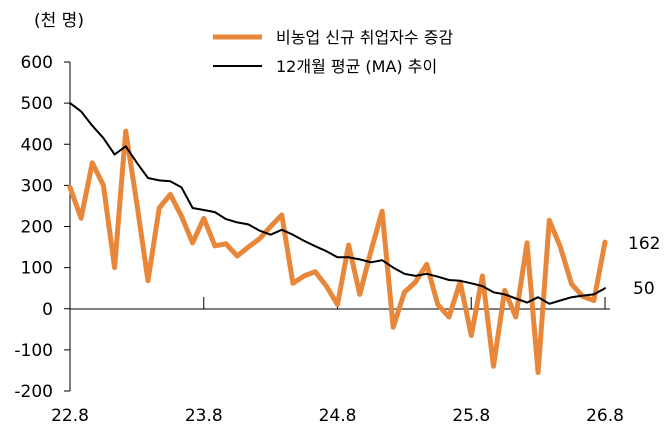 This screenshot has width=669, height=435. I want to click on x-tick-label: 22.8, so click(70, 416).